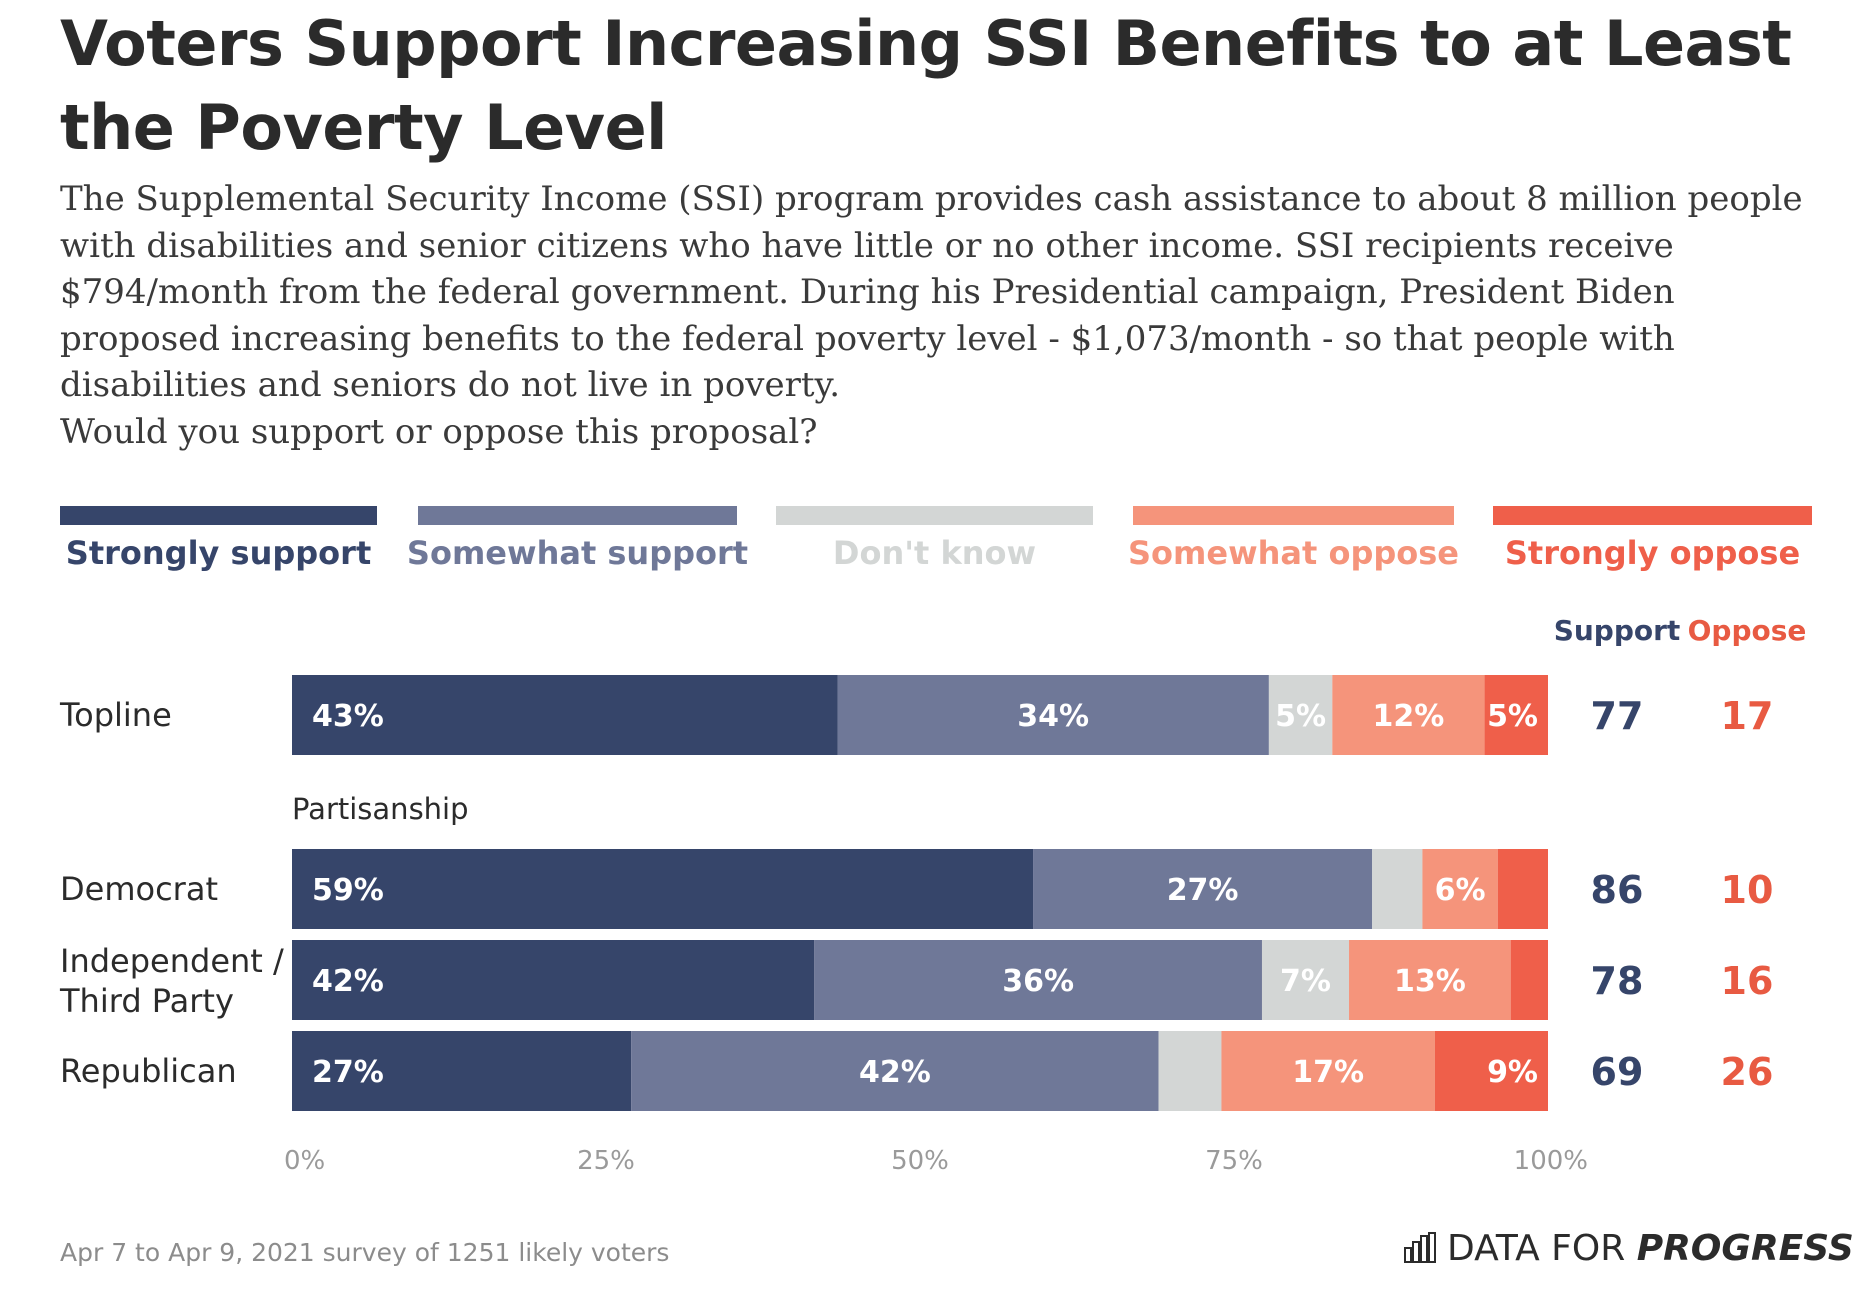 This screenshot has height=1289, width=1857. I want to click on data-label: 43%, so click(348, 716).